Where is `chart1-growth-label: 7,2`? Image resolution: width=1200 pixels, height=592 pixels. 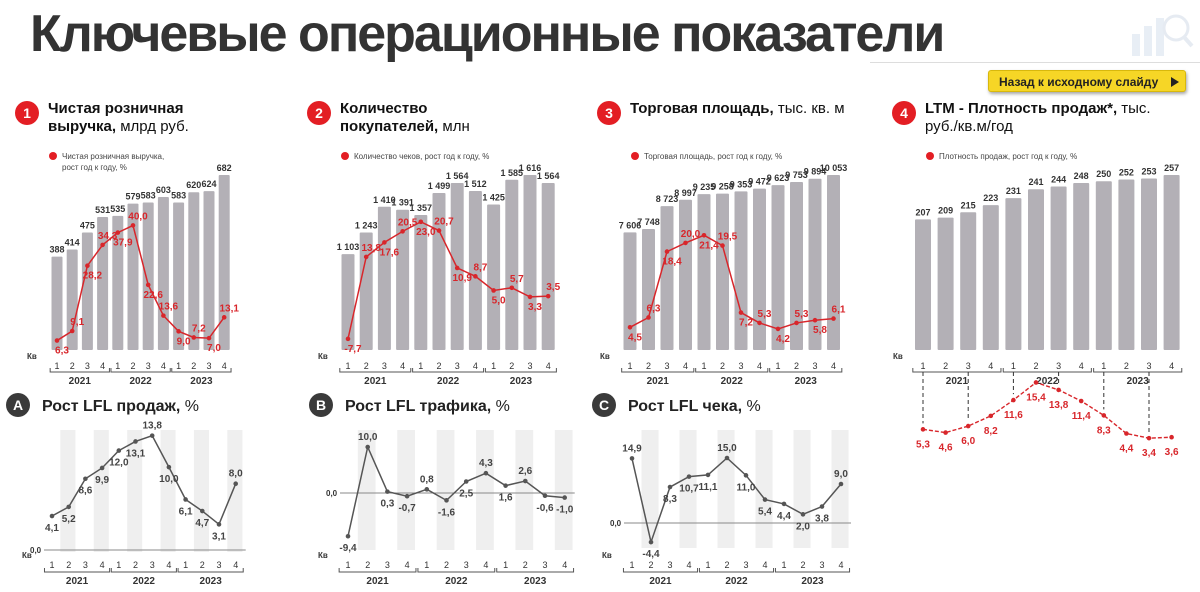 chart1-growth-label: 7,2 is located at coordinates (199, 328).